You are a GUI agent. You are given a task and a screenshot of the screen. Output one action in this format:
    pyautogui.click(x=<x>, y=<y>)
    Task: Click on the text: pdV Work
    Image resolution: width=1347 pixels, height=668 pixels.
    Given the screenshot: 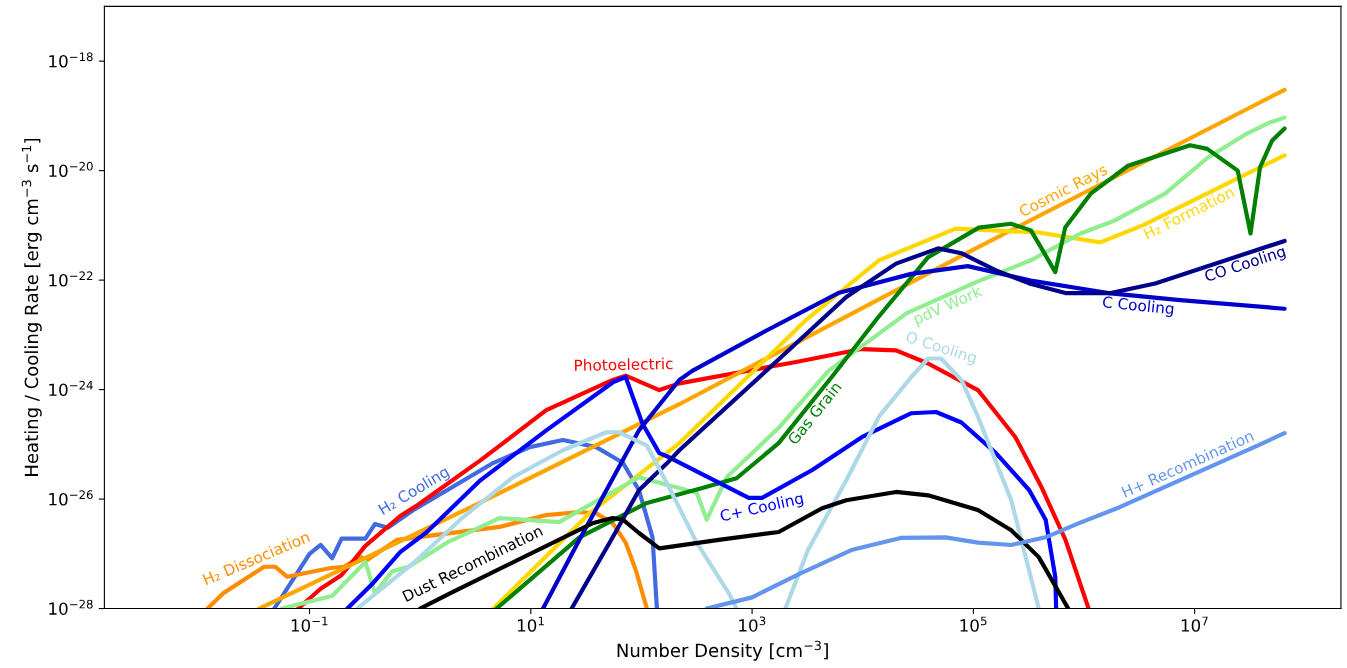 What is the action you would take?
    pyautogui.click(x=948, y=306)
    